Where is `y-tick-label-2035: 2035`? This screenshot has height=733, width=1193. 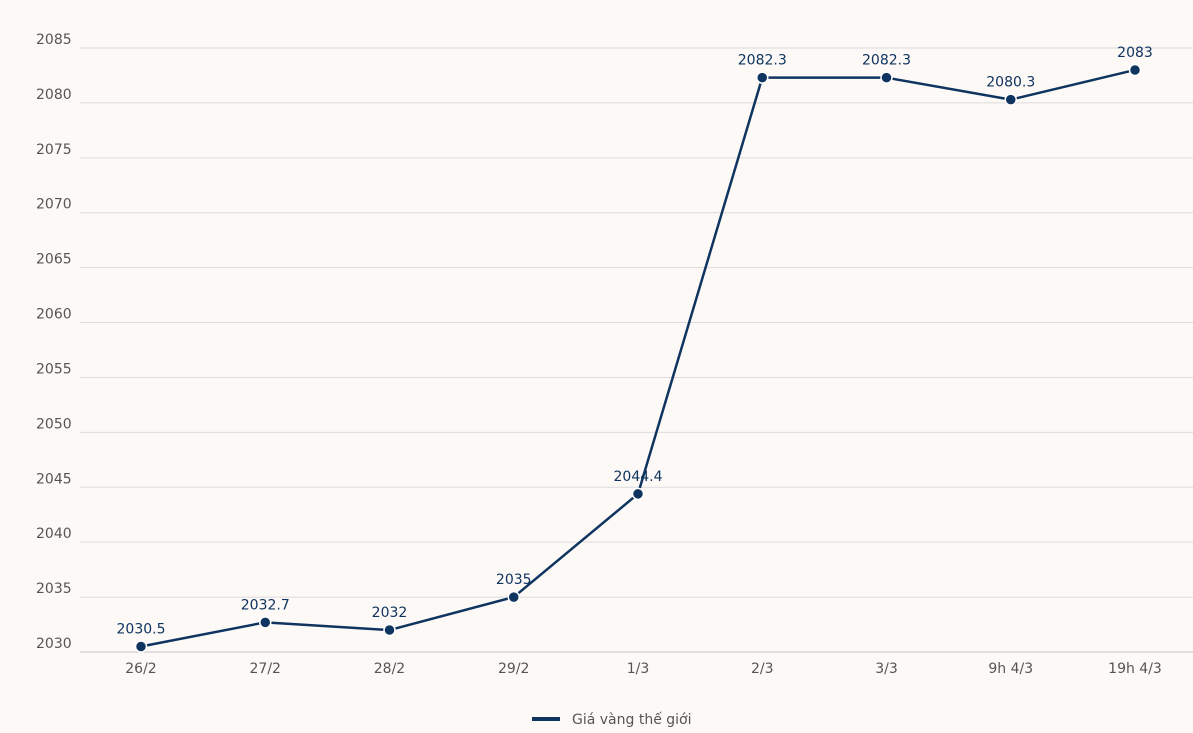
y-tick-label-2035: 2035 is located at coordinates (54, 589).